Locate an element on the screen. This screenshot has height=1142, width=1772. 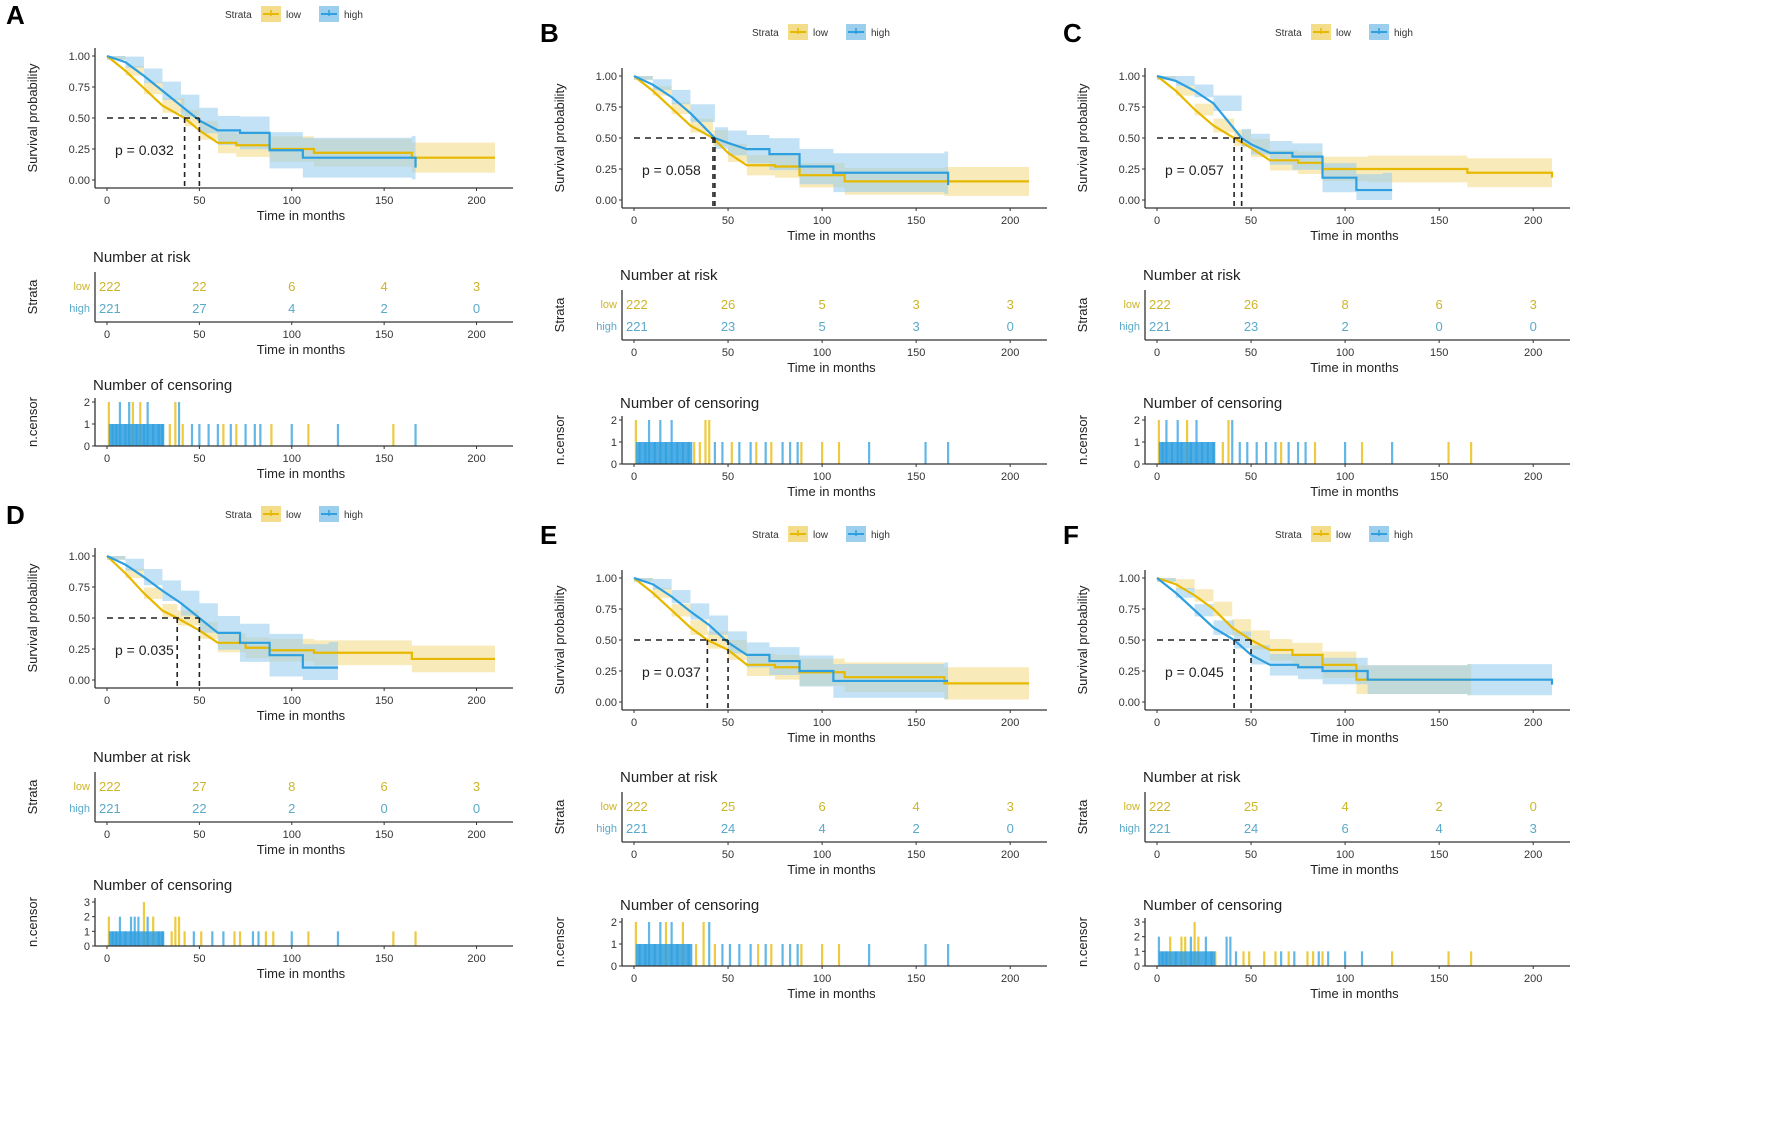
risk-count: 222 is located at coordinates (637, 304).